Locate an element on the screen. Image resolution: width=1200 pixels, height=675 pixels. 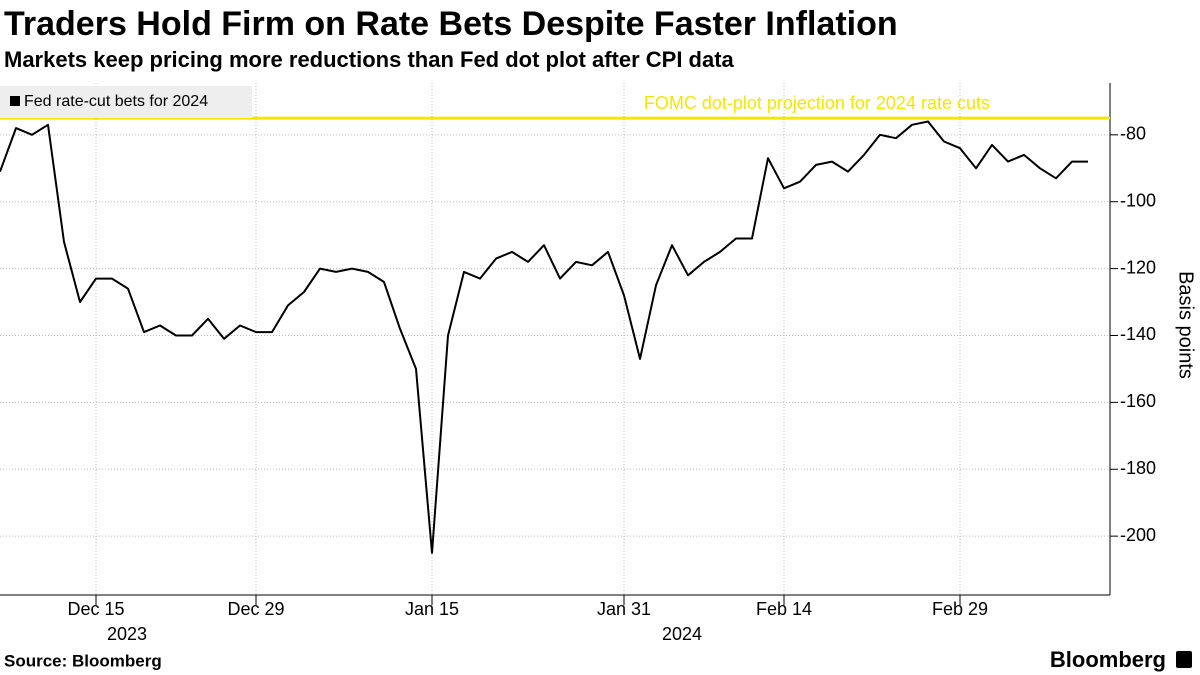
legend-box is located at coordinates (126, 102).